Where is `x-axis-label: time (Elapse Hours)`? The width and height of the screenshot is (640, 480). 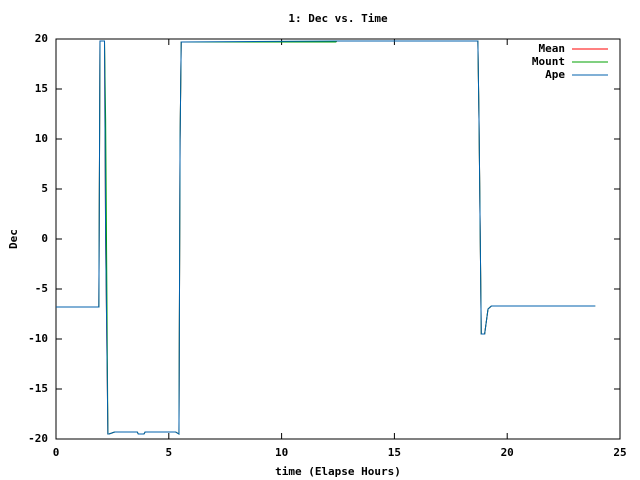
x-axis-label: time (Elapse Hours) is located at coordinates (338, 471).